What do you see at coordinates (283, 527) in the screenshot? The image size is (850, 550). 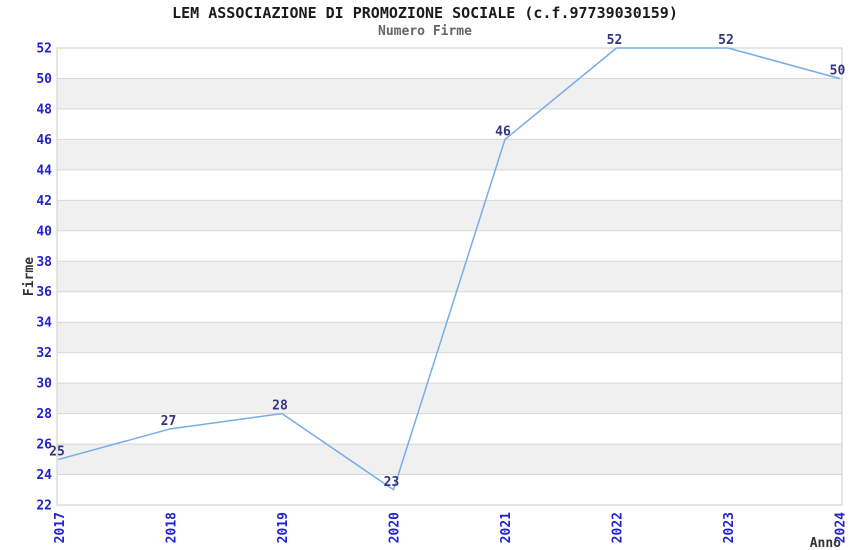 I see `x-tick-label: 2019` at bounding box center [283, 527].